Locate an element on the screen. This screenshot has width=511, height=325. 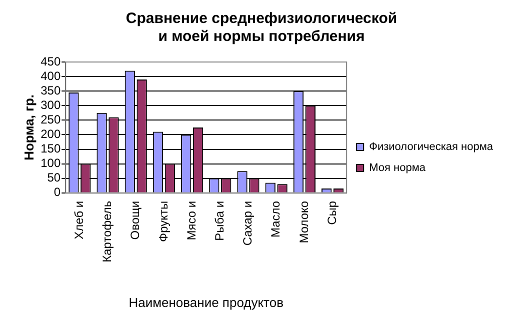
x-tick-label: Фрукты is located at coordinates (163, 221).